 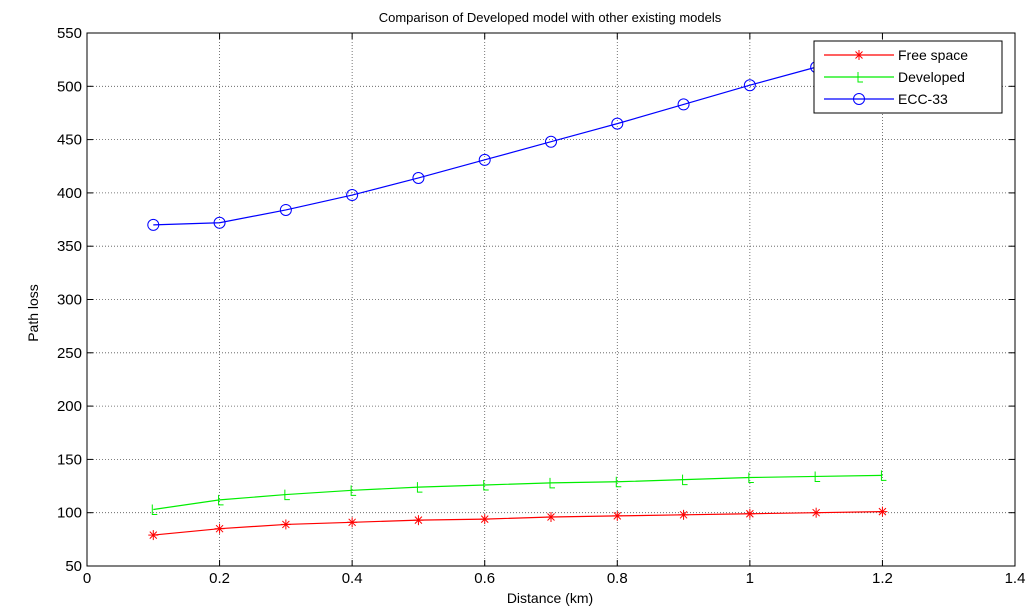 I want to click on y-tick-label: 400, so click(x=69, y=193).